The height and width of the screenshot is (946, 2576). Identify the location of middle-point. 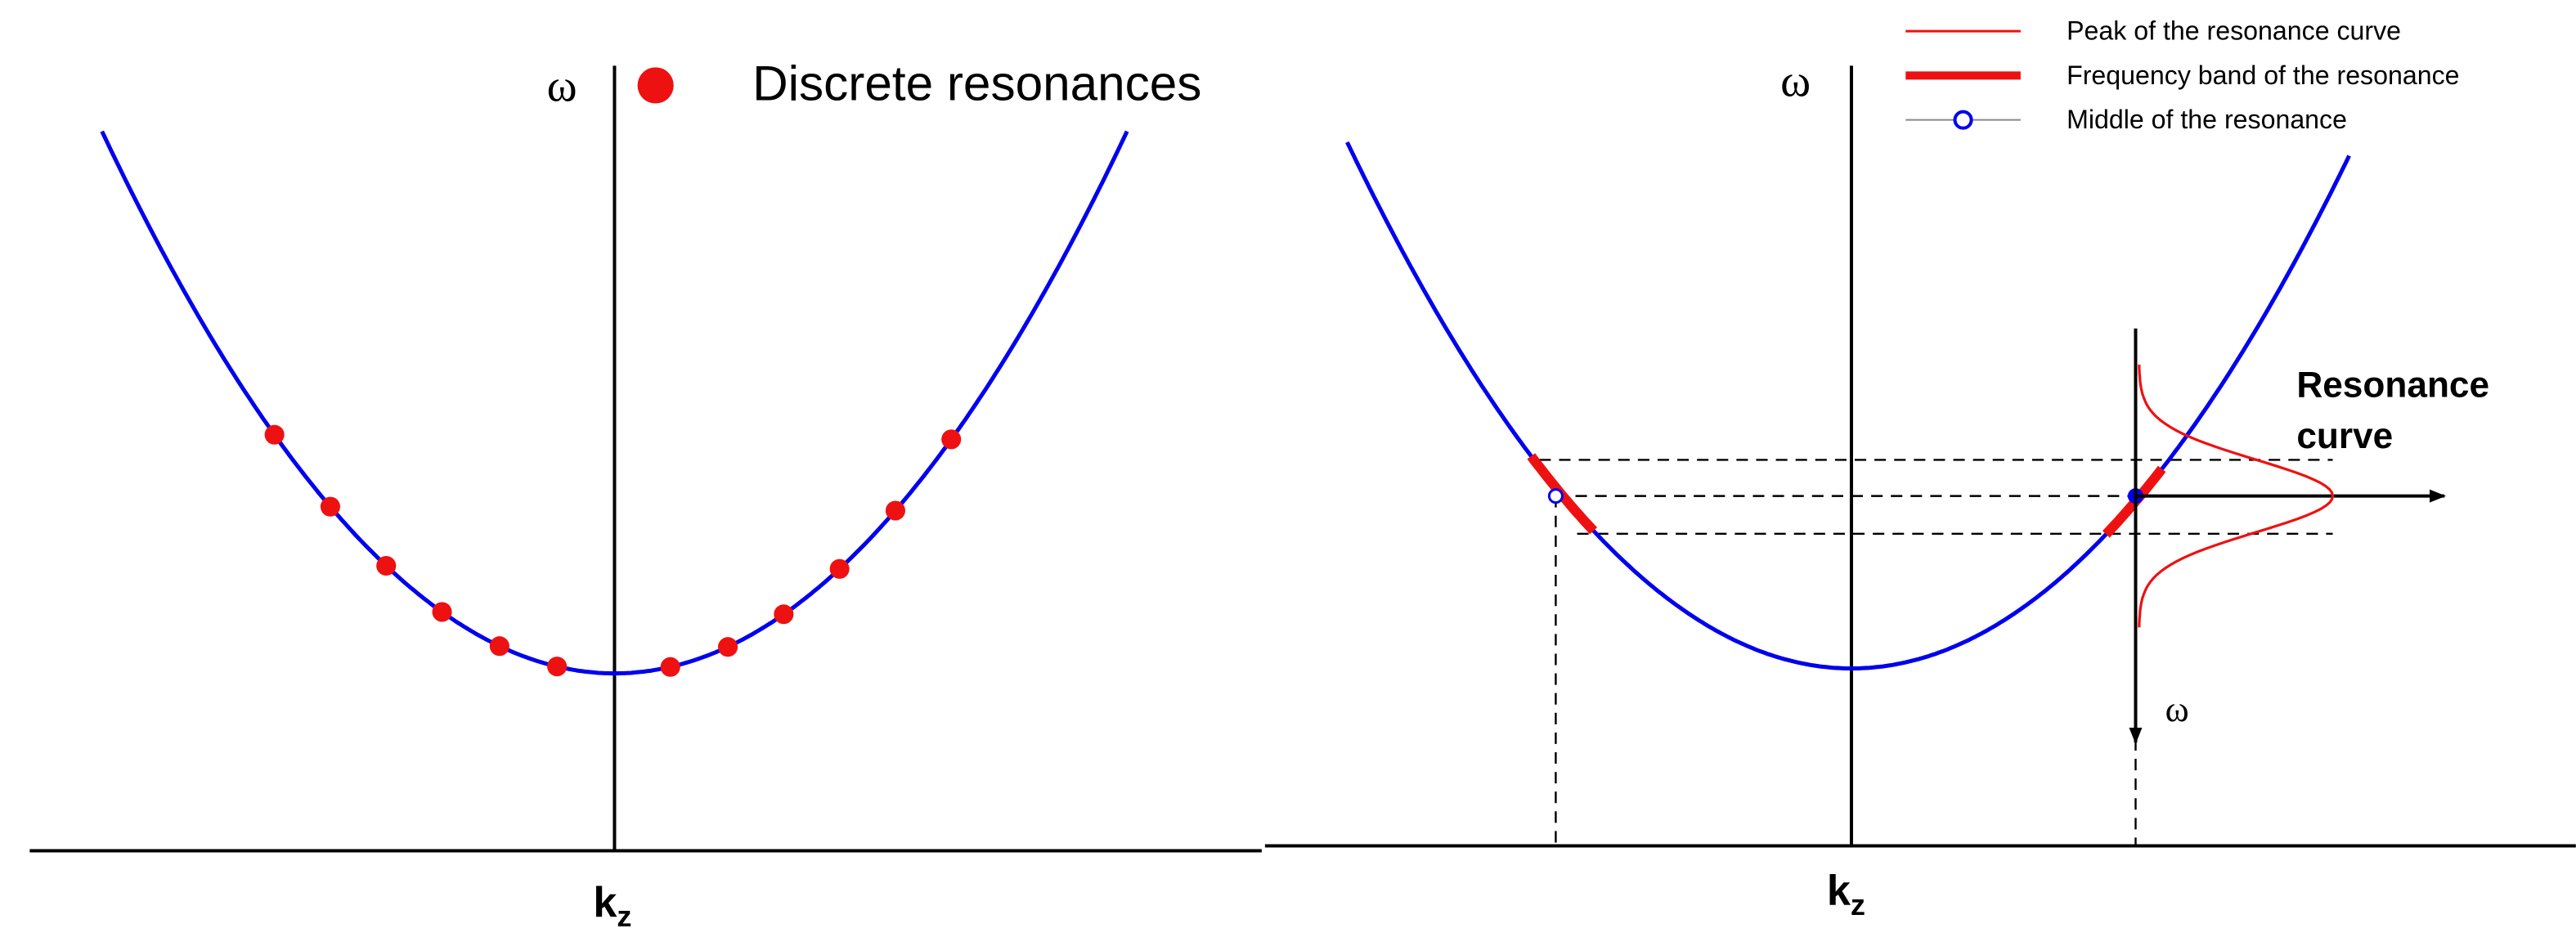
(1555, 496).